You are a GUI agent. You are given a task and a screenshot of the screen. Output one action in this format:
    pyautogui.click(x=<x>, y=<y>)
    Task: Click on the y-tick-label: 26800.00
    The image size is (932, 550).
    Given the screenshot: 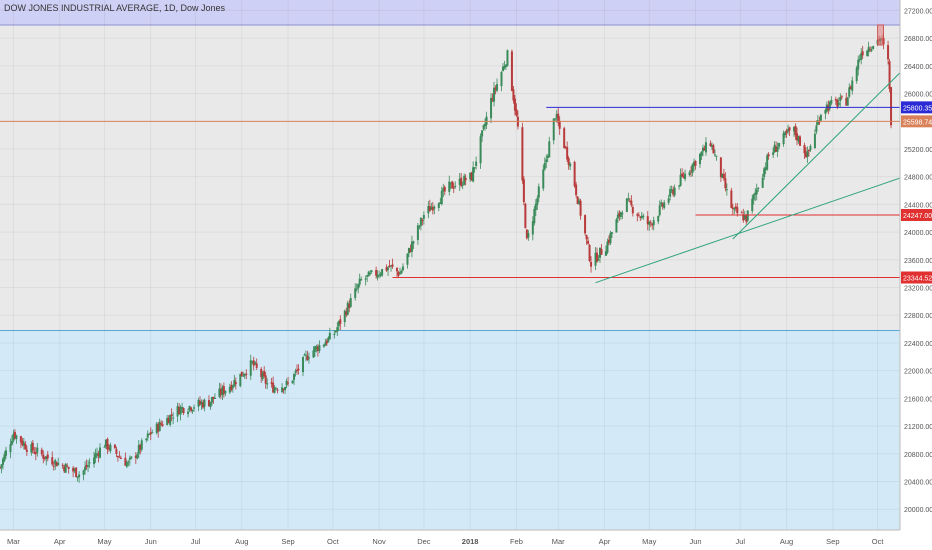 What is the action you would take?
    pyautogui.click(x=918, y=39)
    